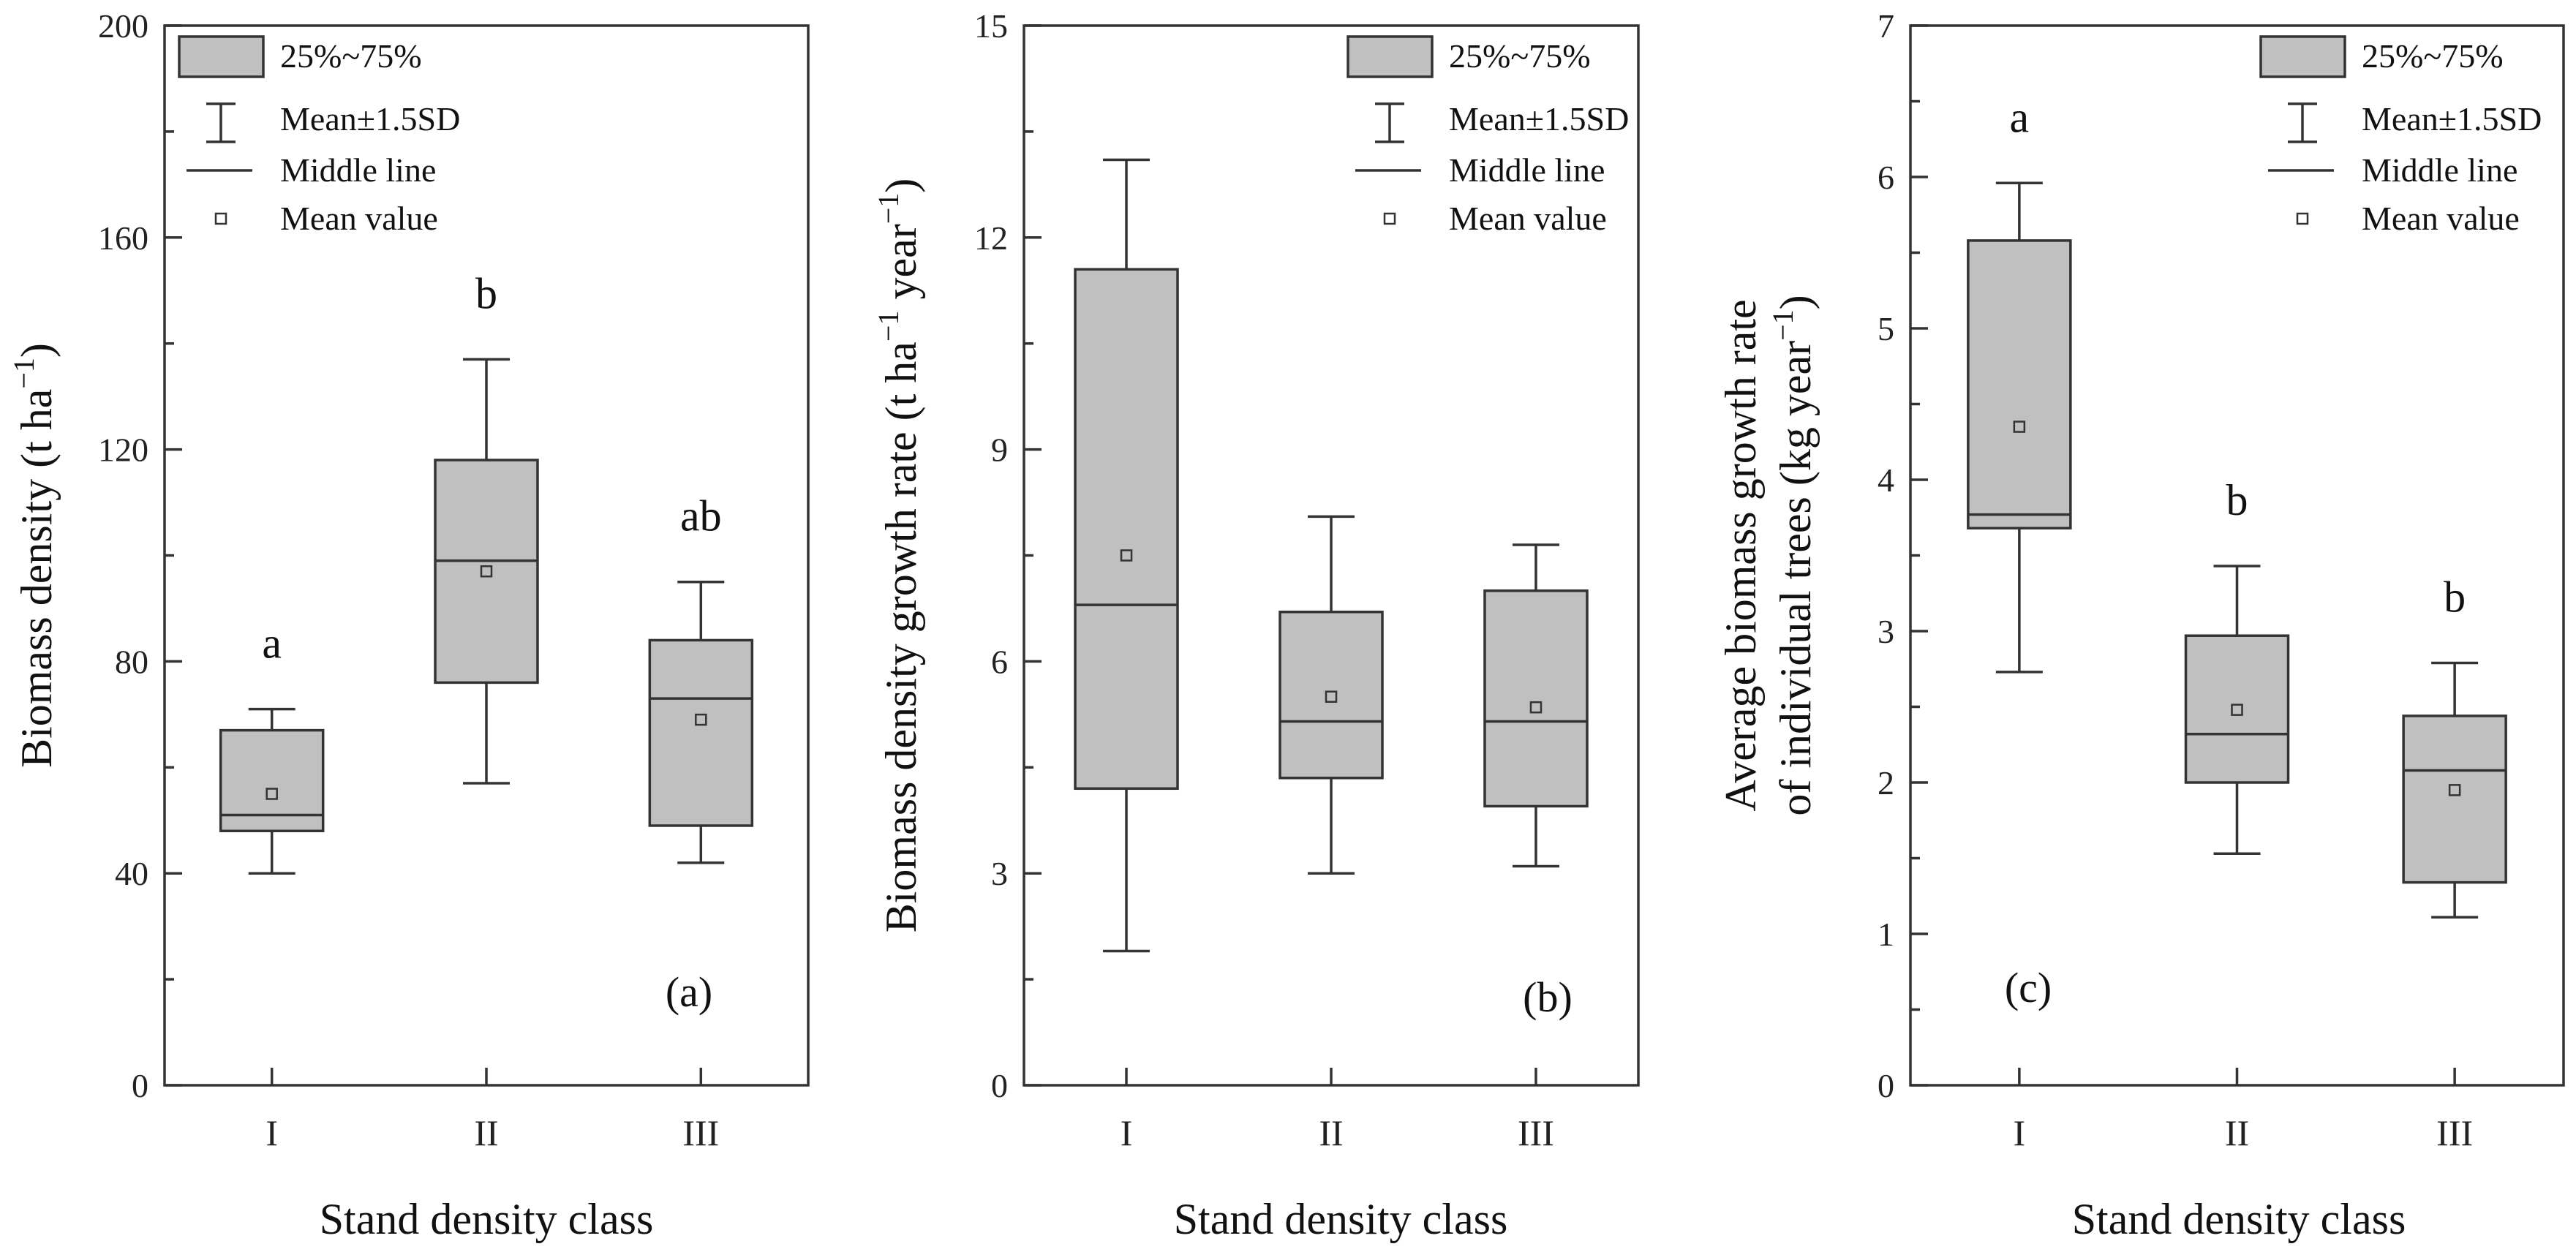 This screenshot has height=1252, width=2576. What do you see at coordinates (1886, 783) in the screenshot?
I see `y-tick-label: 2` at bounding box center [1886, 783].